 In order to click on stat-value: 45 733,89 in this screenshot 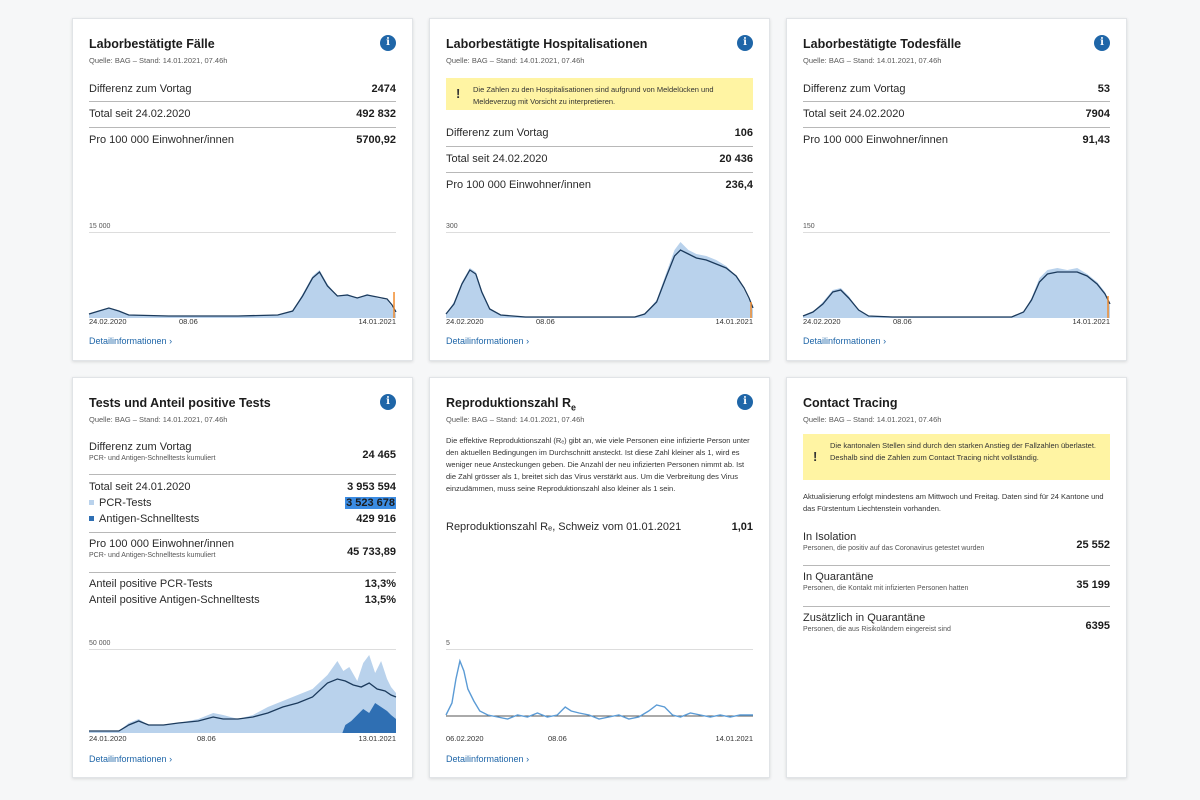, I will do `click(371, 552)`.